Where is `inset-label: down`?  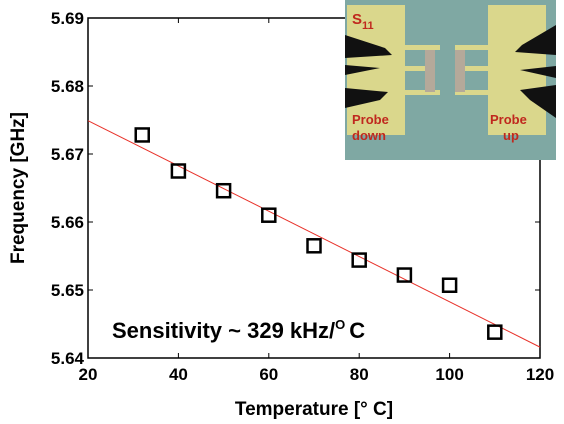
inset-label: down is located at coordinates (369, 135).